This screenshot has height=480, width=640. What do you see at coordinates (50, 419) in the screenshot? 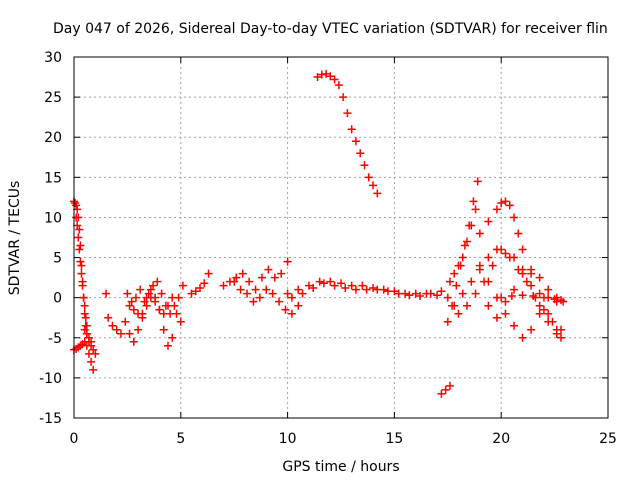
I see `y-tick-label: -15` at bounding box center [50, 419].